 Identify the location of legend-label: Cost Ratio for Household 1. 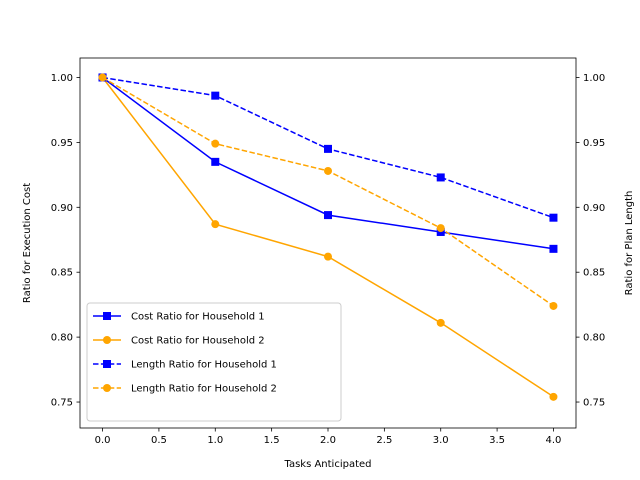
(198, 317).